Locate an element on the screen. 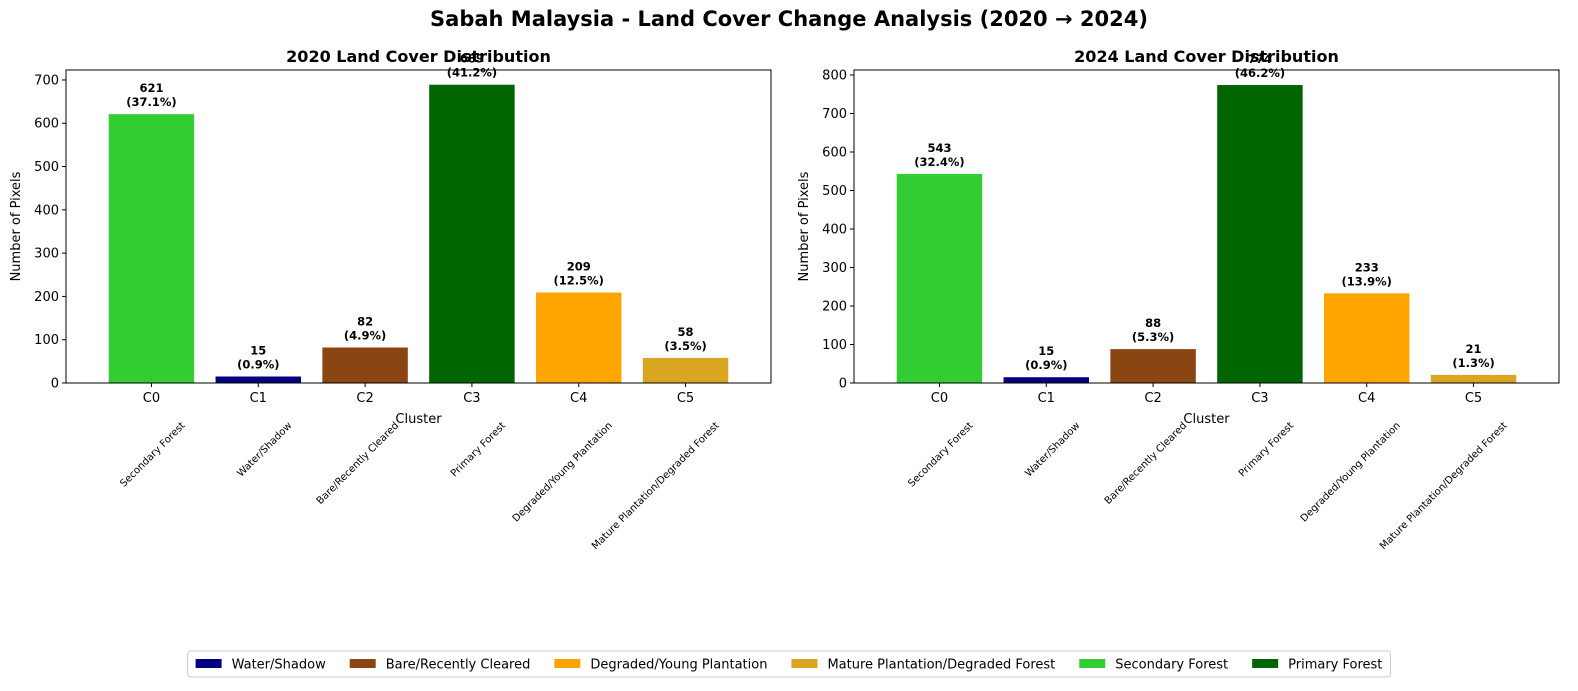 The width and height of the screenshot is (1578, 691). legend-frame is located at coordinates (789, 664).